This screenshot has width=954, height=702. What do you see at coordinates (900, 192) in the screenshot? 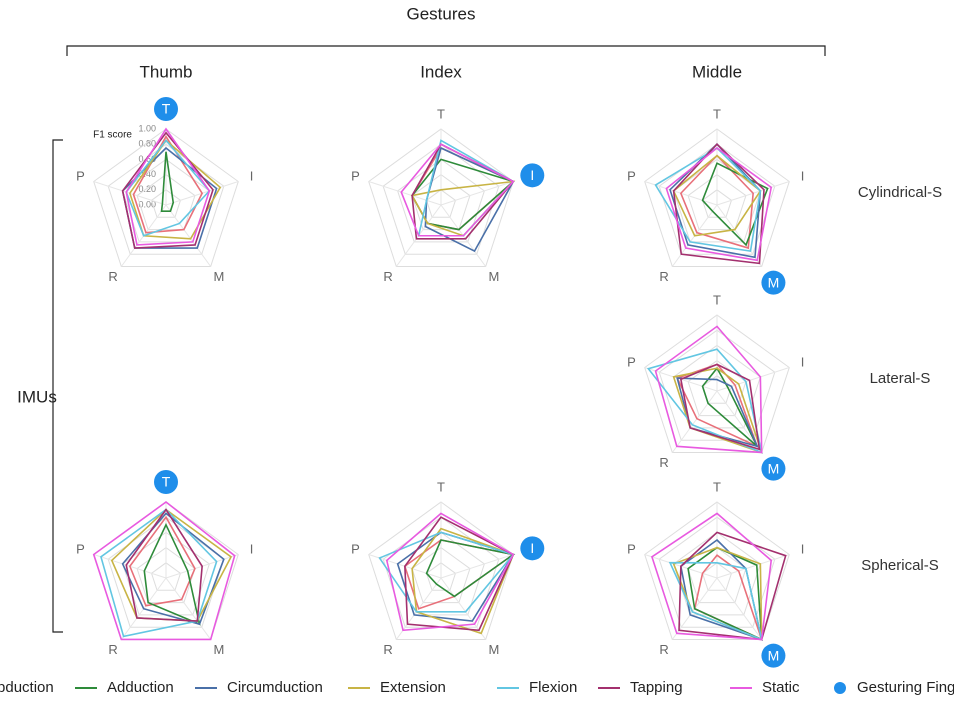
I see `row-header: Cylindrical-S` at bounding box center [900, 192].